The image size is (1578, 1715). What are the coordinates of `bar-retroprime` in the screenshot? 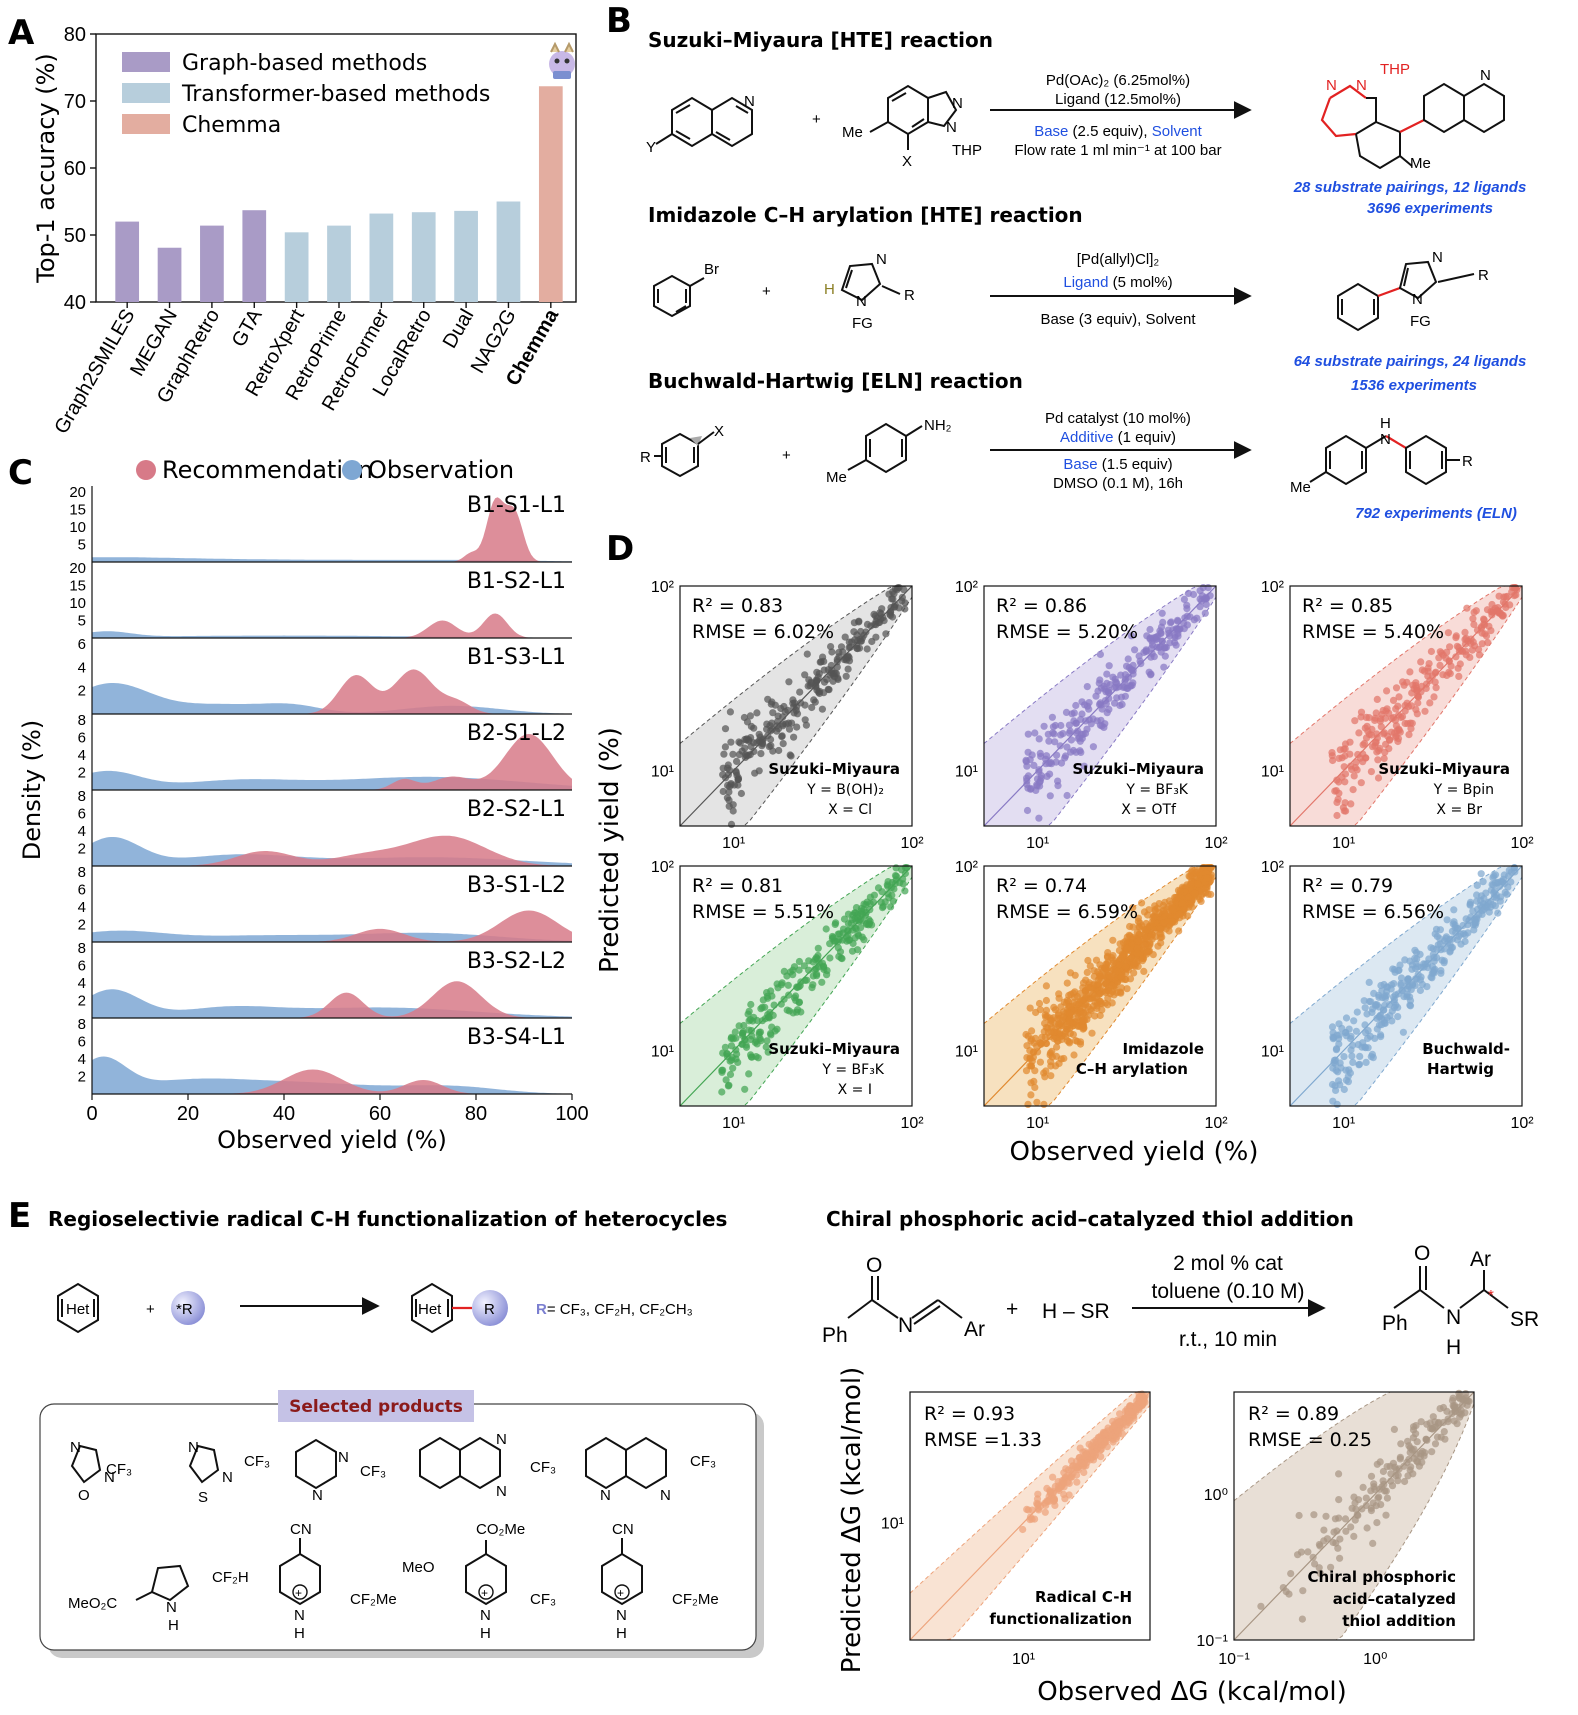 It's located at (339, 263).